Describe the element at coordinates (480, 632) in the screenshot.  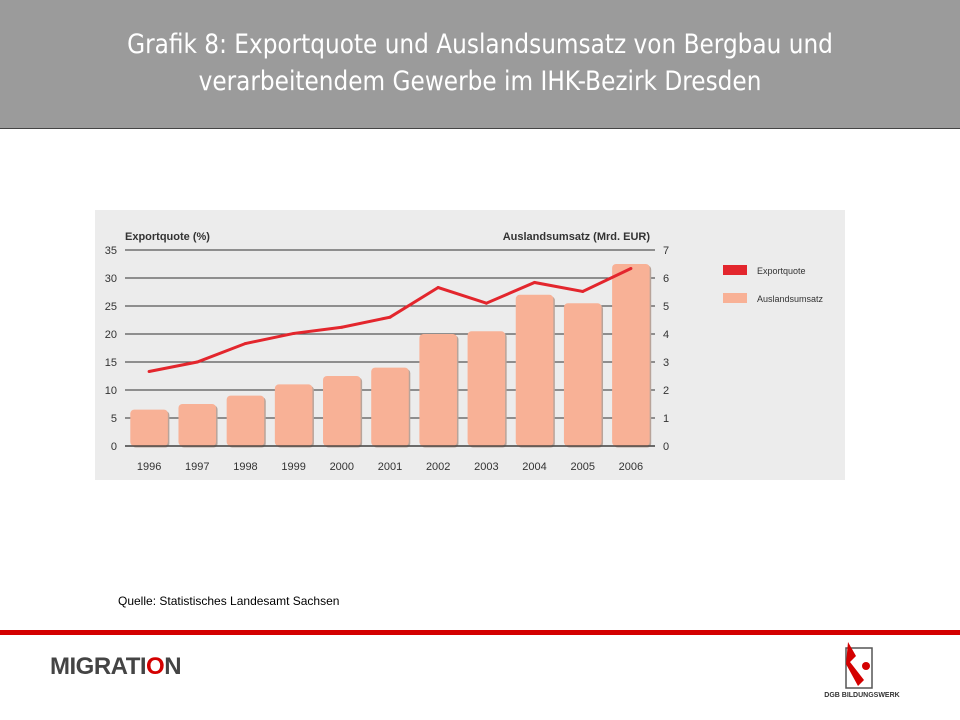
I see `footer-divider` at that location.